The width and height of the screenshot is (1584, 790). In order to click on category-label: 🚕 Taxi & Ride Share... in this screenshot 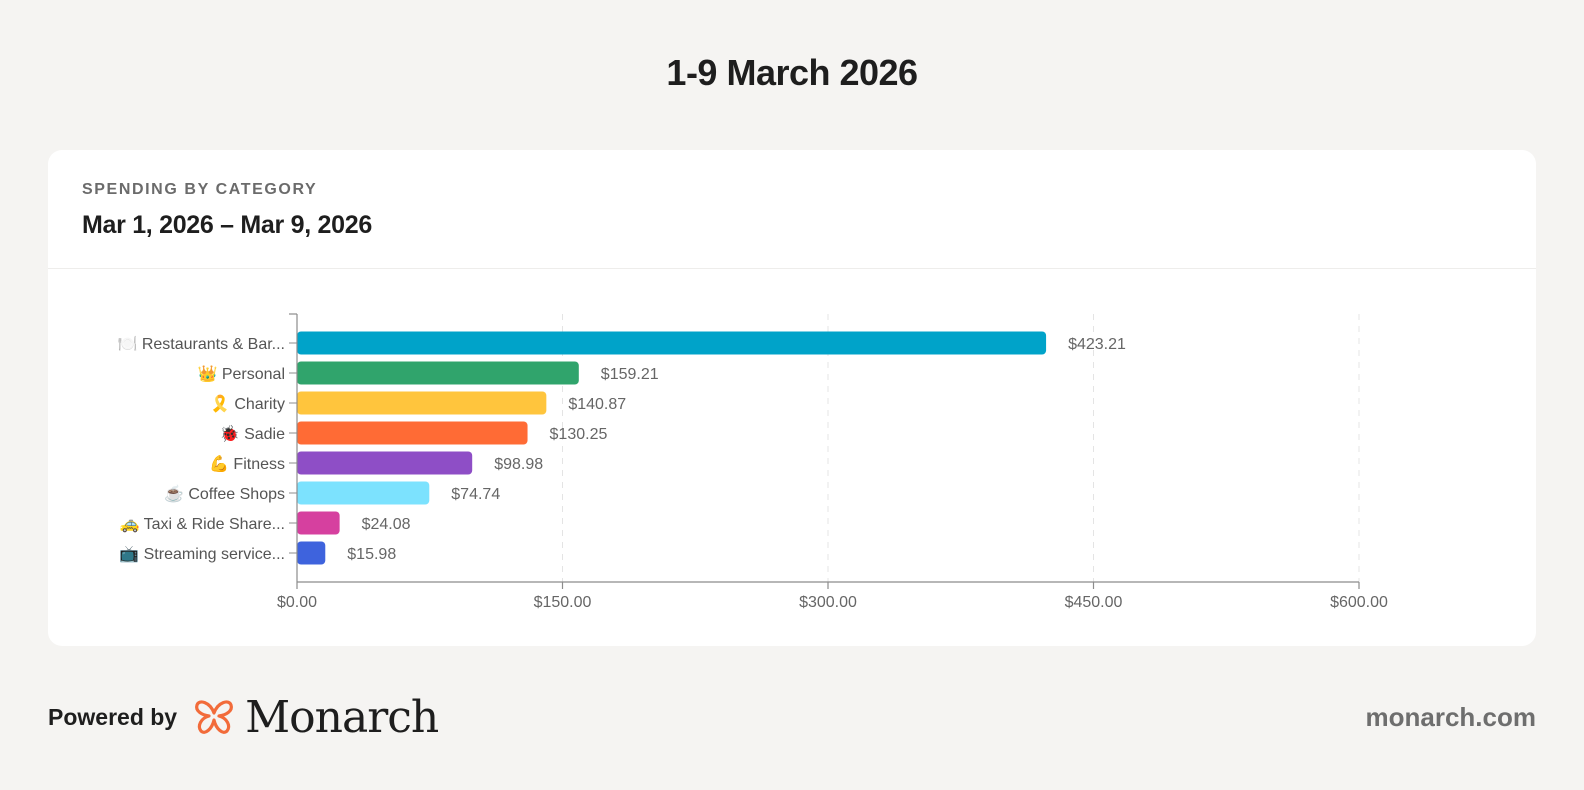, I will do `click(202, 524)`.